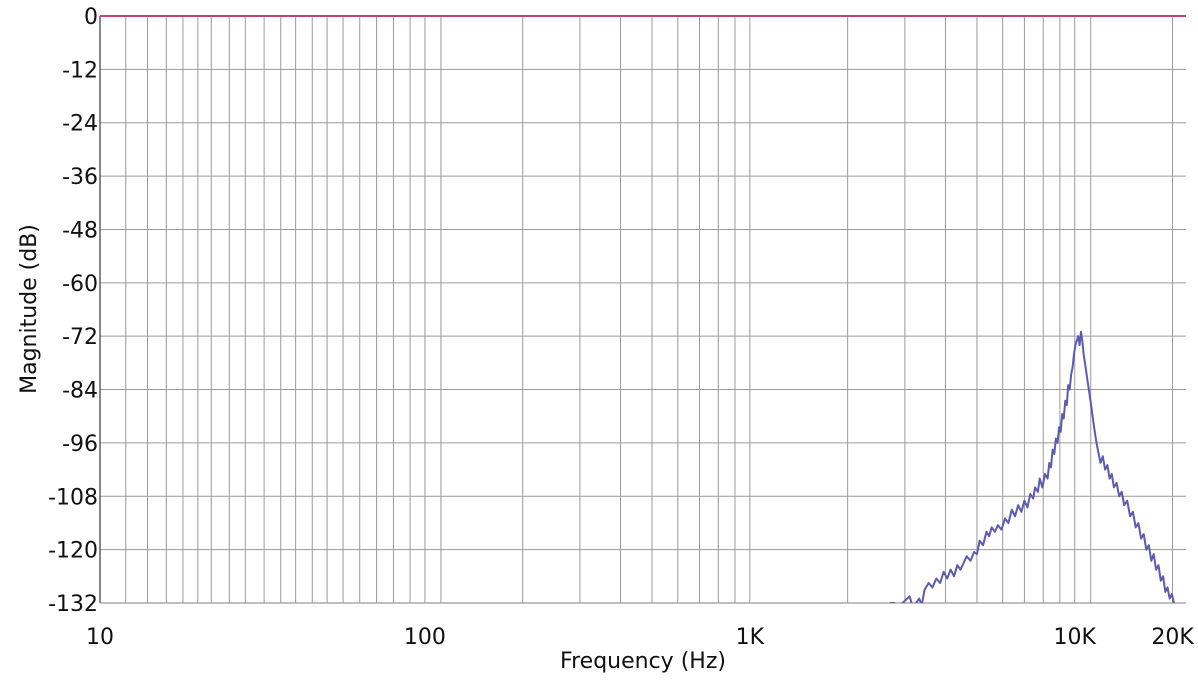 This screenshot has height=680, width=1198. What do you see at coordinates (750, 637) in the screenshot?
I see `x-tick-label: 1K` at bounding box center [750, 637].